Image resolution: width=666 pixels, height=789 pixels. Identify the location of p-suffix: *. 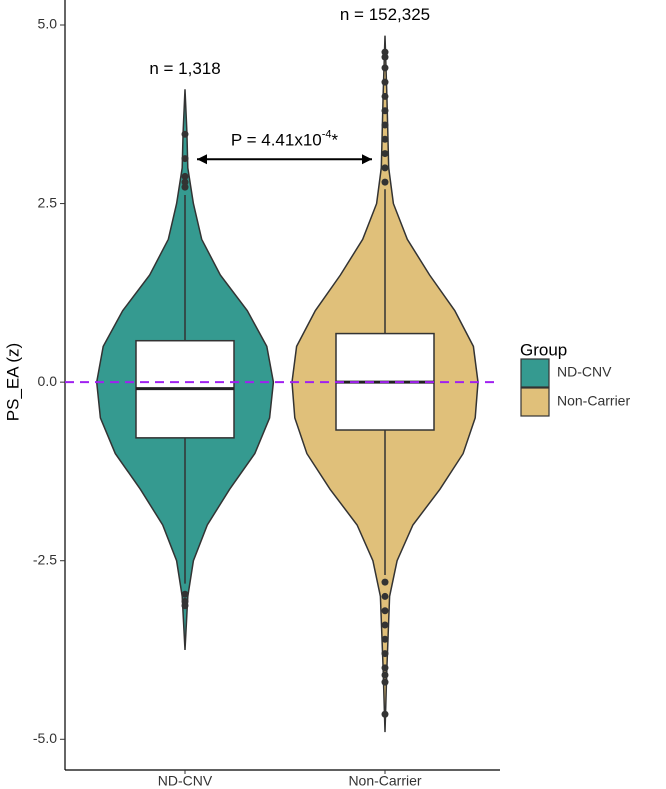
(335, 140).